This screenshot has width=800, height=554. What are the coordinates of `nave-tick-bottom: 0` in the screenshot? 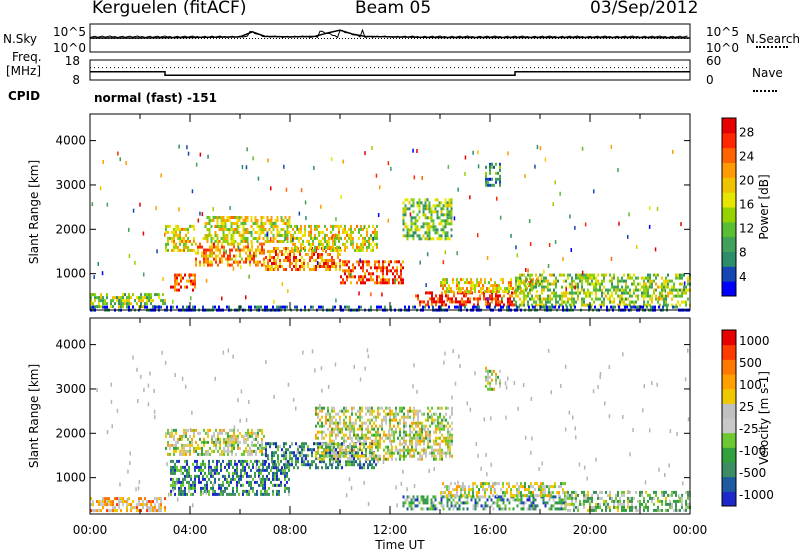 It's located at (710, 80).